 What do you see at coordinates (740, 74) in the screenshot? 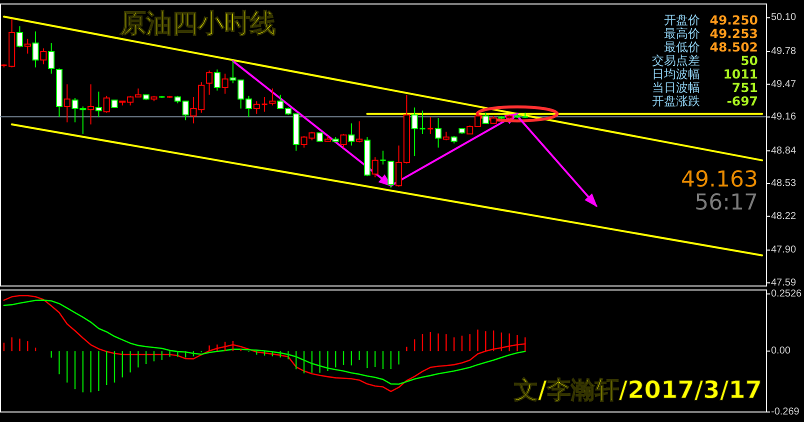
I see `annotation: 1011` at bounding box center [740, 74].